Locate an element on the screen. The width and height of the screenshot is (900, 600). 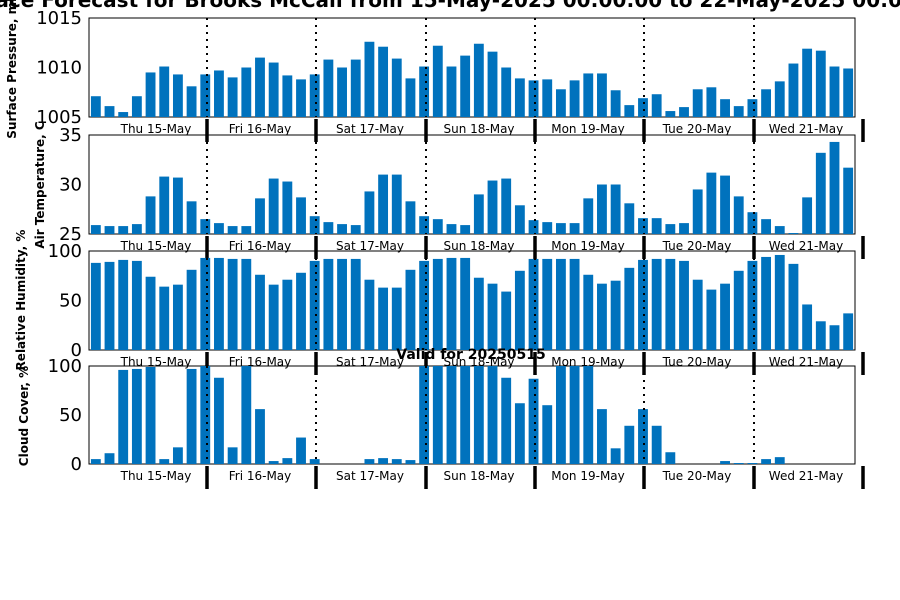
x-day-label: Sat 17-May is located at coordinates (370, 129).